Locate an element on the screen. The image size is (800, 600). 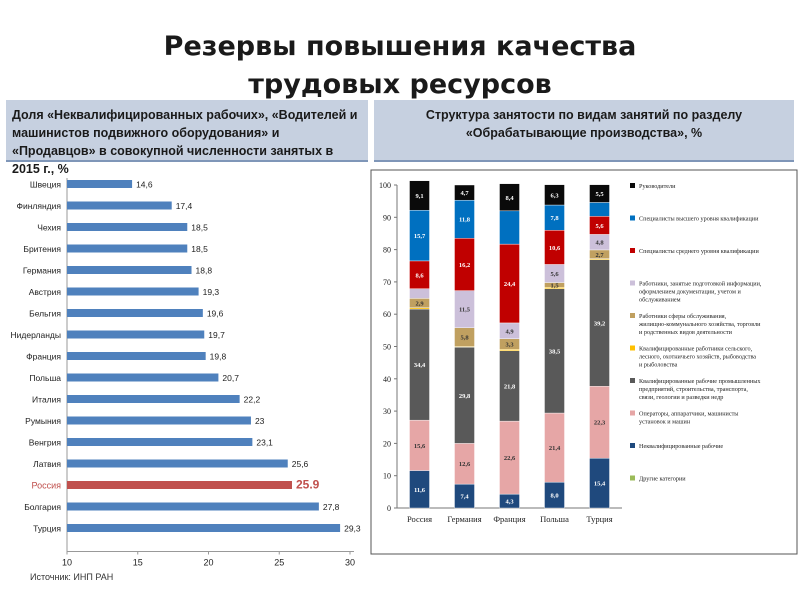
left-value-label: 19,6 is located at coordinates (215, 314).